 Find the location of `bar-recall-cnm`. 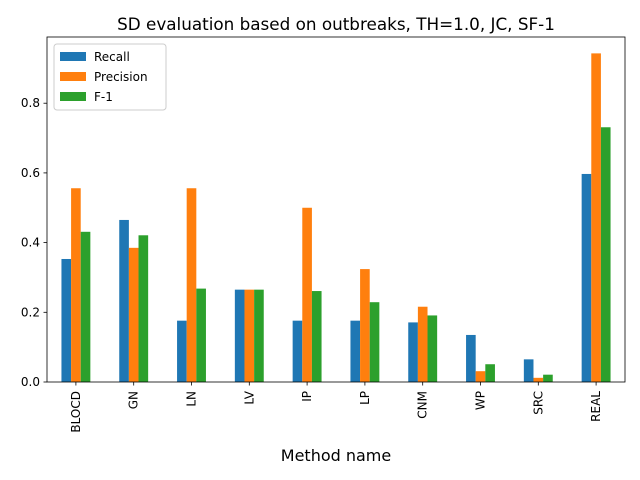

bar-recall-cnm is located at coordinates (413, 352).